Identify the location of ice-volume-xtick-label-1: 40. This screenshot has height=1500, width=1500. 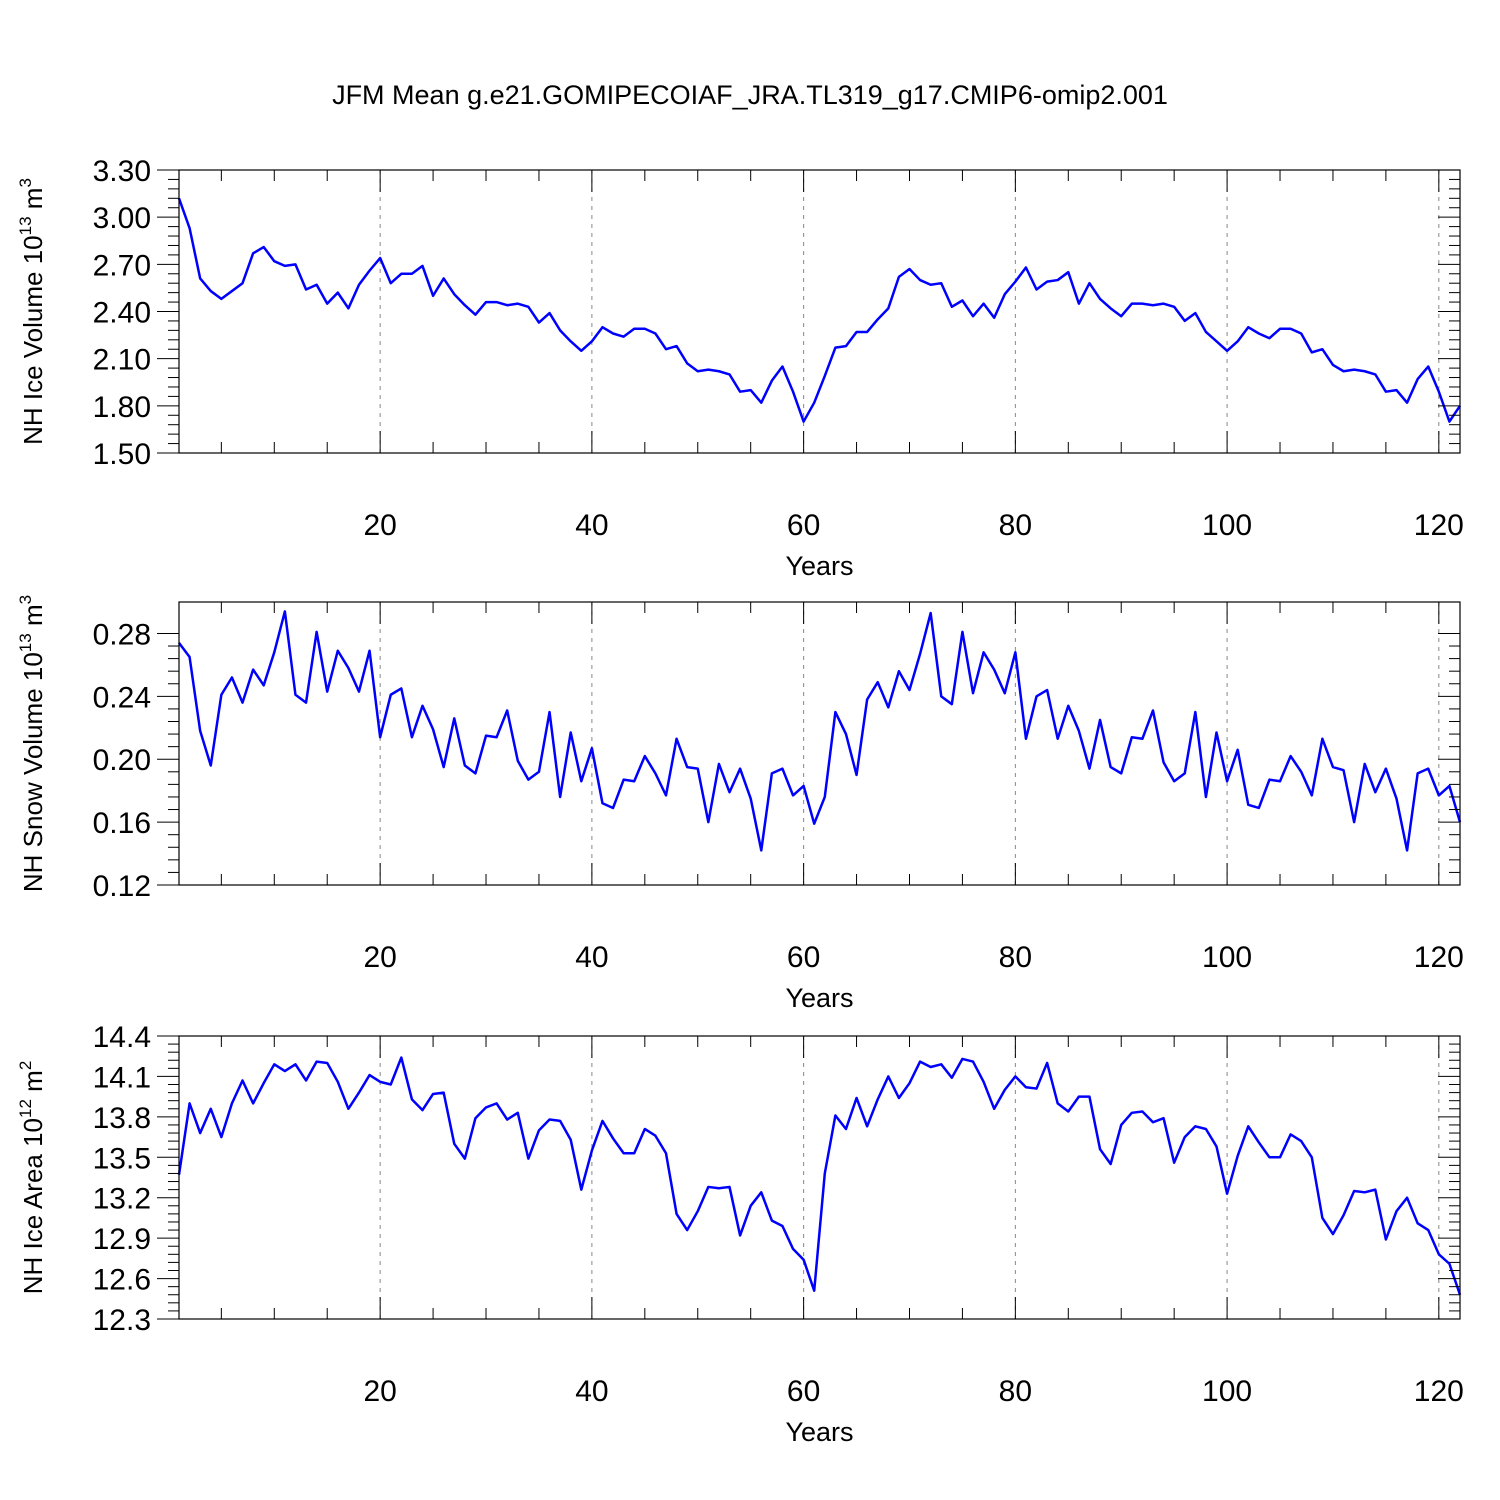
(591, 525).